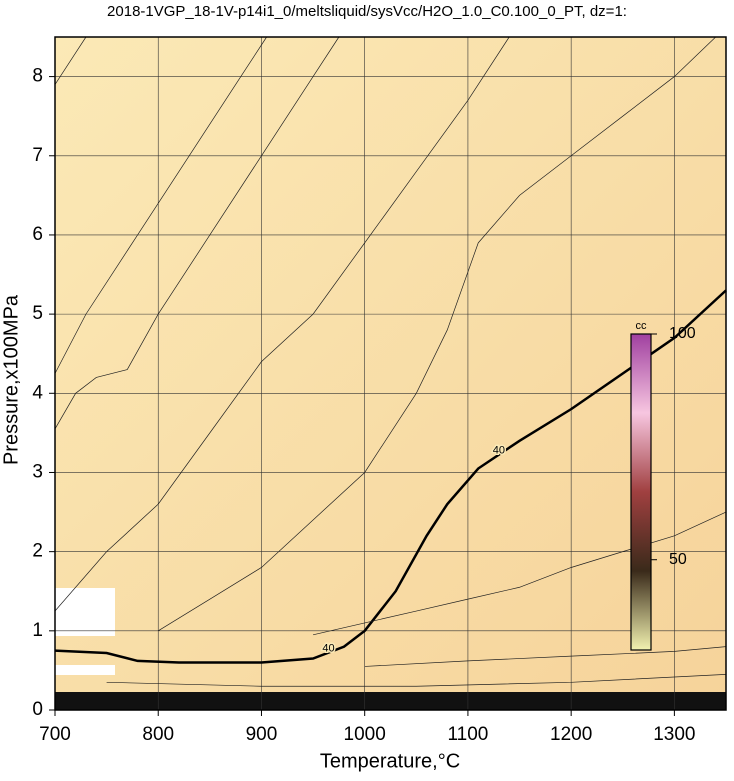 This screenshot has height=781, width=734. Describe the element at coordinates (390, 761) in the screenshot. I see `x-axis-label: Temperature,°C` at that location.